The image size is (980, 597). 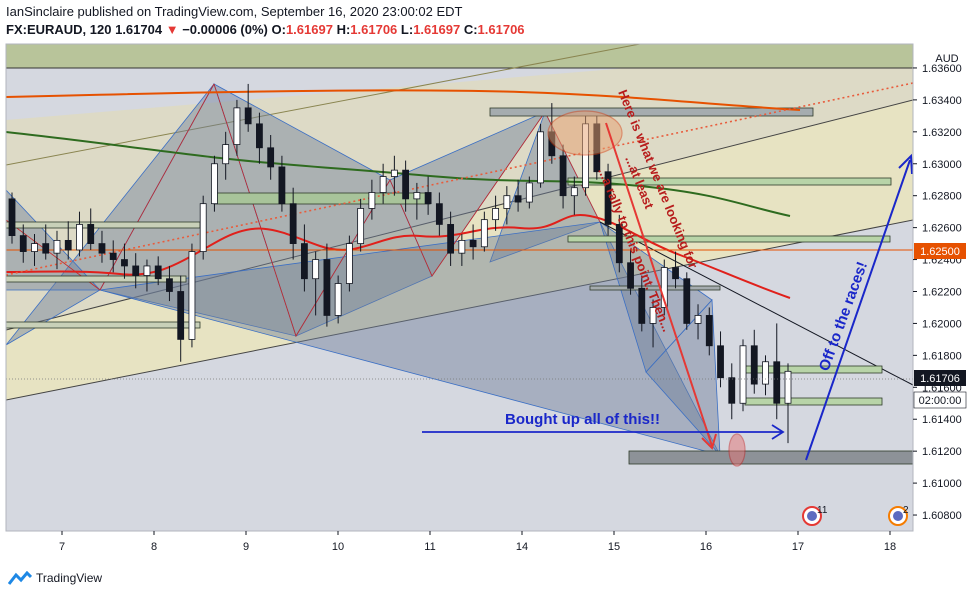 What do you see at coordinates (62, 547) in the screenshot?
I see `x-tick-label: 7` at bounding box center [62, 547].